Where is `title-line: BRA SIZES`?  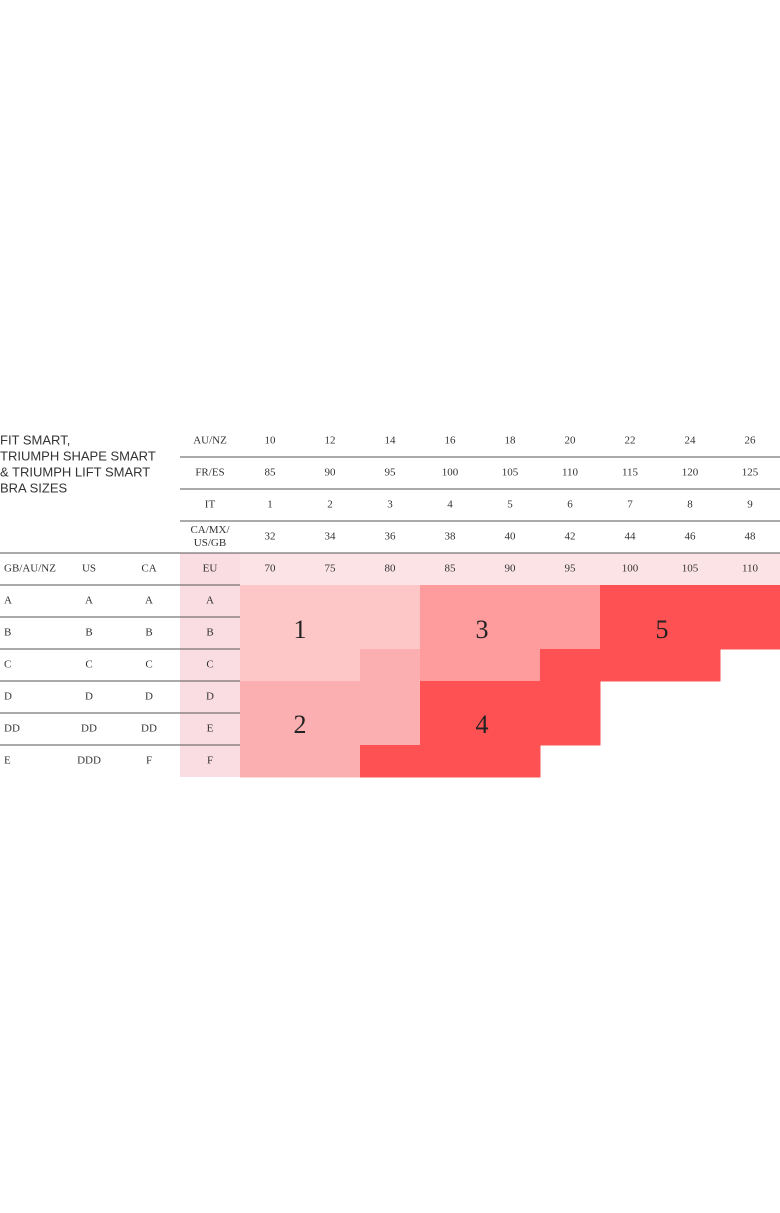
title-line: BRA SIZES is located at coordinates (34, 487).